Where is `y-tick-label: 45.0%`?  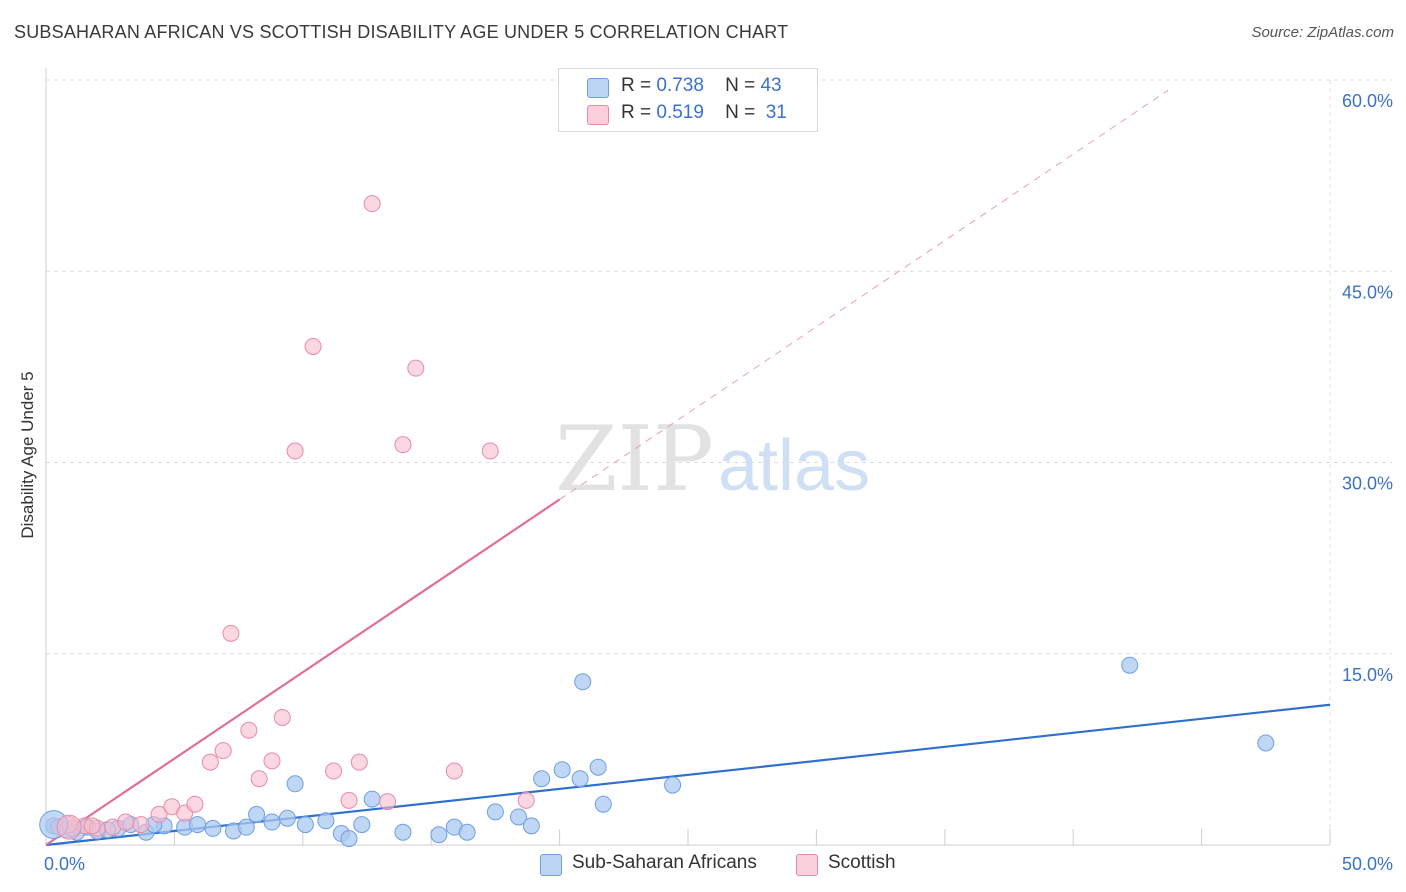 y-tick-label: 45.0% is located at coordinates (1367, 292).